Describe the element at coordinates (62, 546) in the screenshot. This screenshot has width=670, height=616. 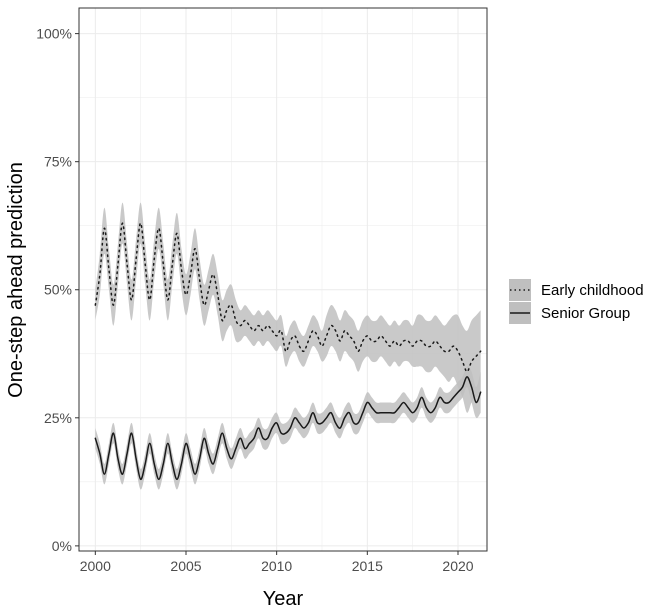
I see `y-tick-label: 0%` at that location.